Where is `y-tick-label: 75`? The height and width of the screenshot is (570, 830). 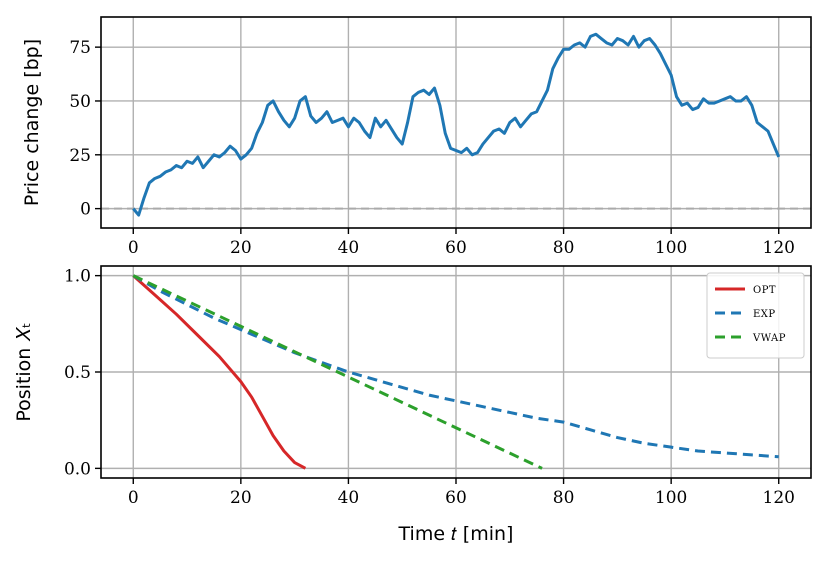 y-tick-label: 75 is located at coordinates (80, 48).